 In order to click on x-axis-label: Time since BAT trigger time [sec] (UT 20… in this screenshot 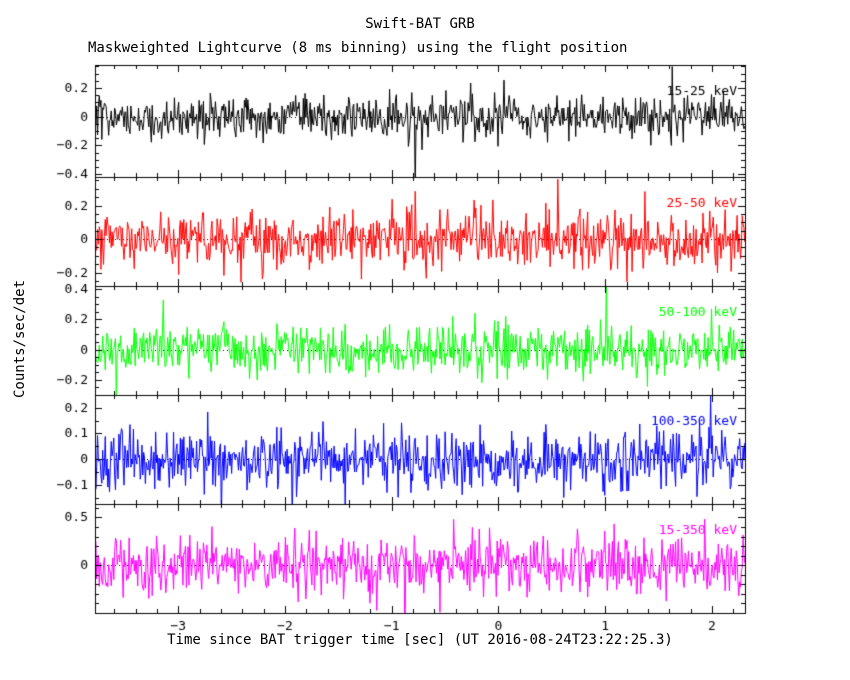, I will do `click(420, 640)`.